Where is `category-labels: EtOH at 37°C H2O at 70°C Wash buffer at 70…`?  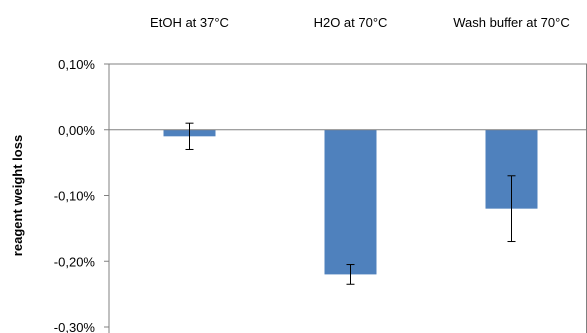 category-labels: EtOH at 37°C H2O at 70°C Wash buffer at 70… is located at coordinates (360, 22).